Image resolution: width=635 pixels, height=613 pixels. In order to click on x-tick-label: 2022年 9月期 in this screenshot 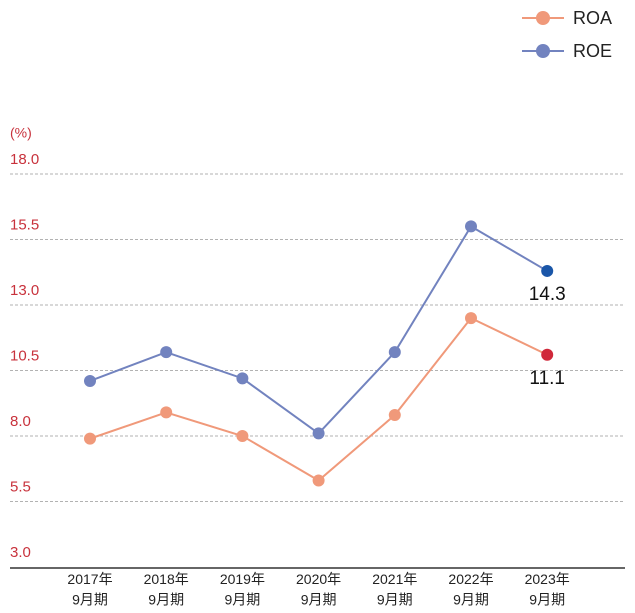, I will do `click(470, 589)`.